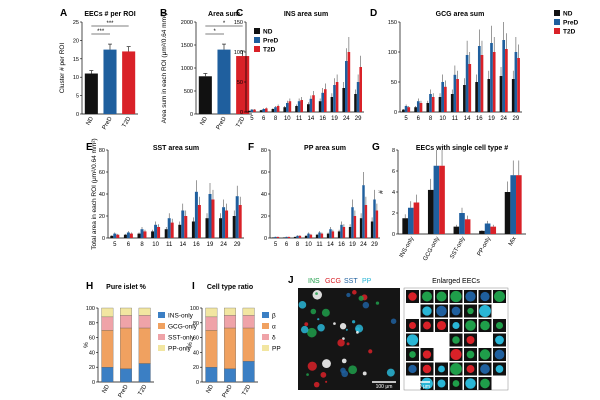 The height and width of the screenshot is (400, 600). I want to click on legend-label: INS-only, so click(181, 316).